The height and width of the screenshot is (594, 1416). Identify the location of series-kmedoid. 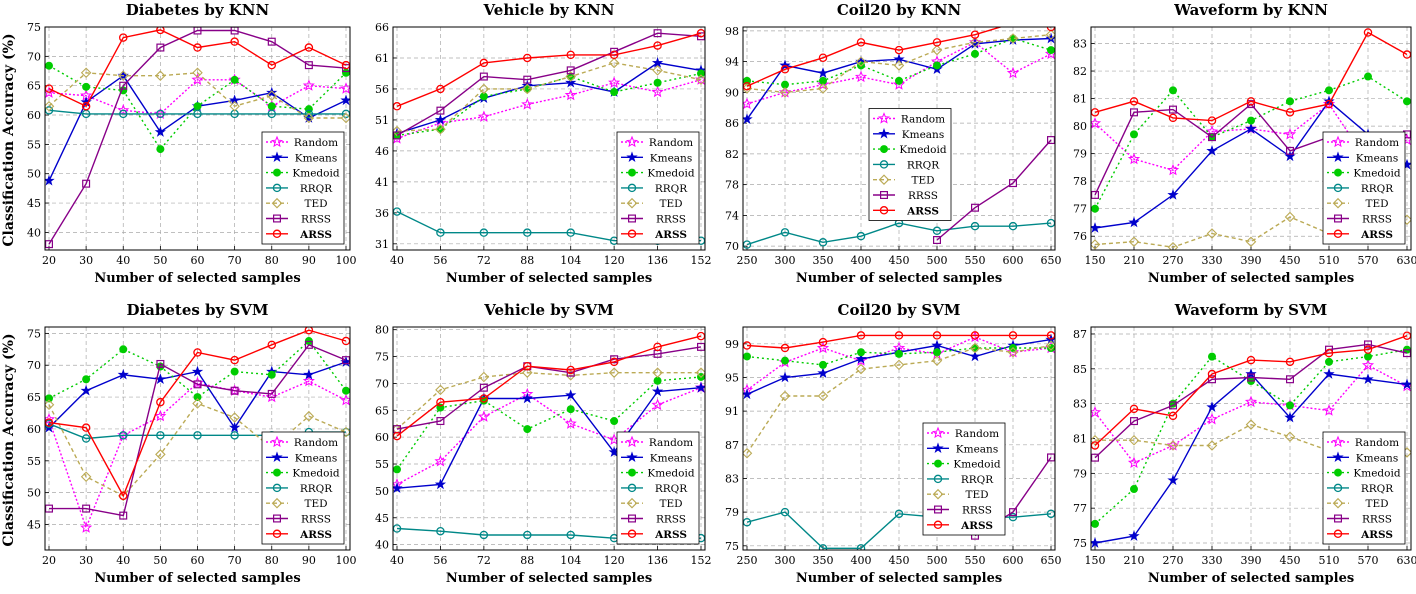
(1251, 142).